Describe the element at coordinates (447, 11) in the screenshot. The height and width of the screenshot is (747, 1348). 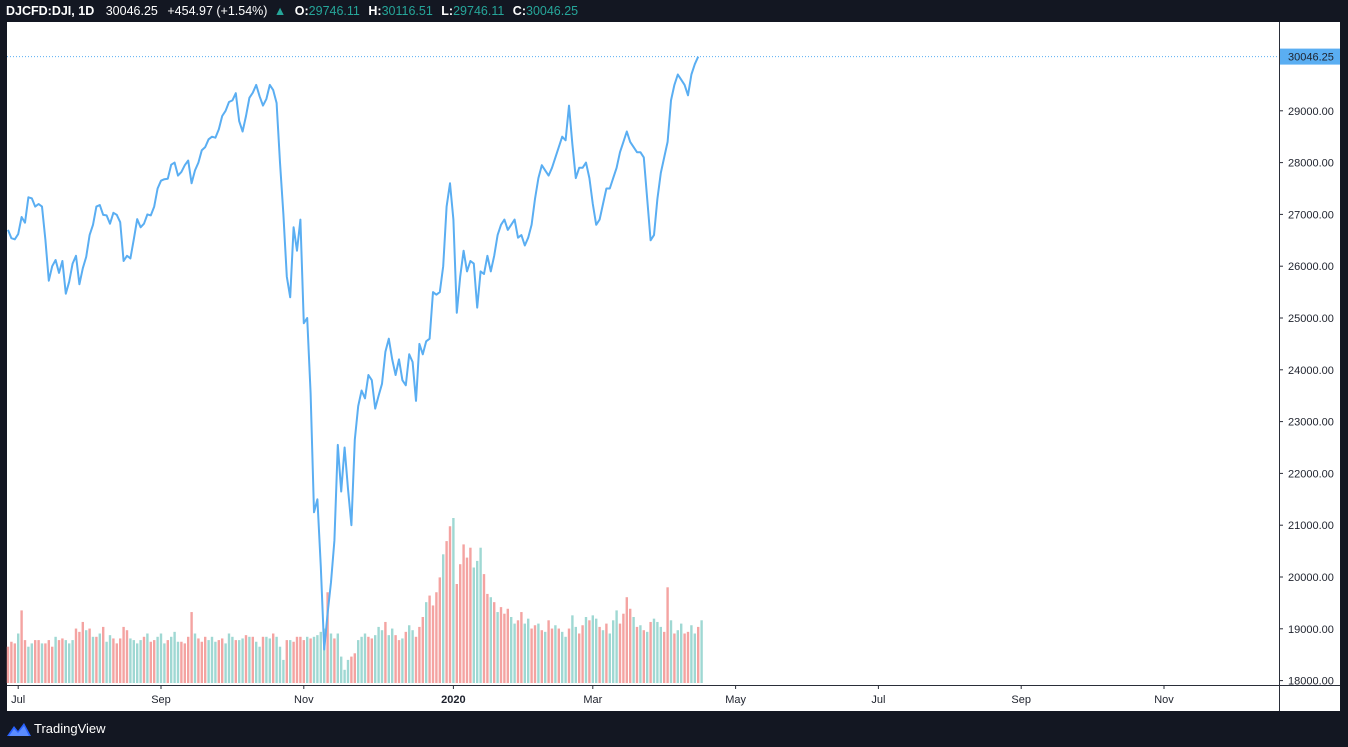
I see `low-label: L:` at that location.